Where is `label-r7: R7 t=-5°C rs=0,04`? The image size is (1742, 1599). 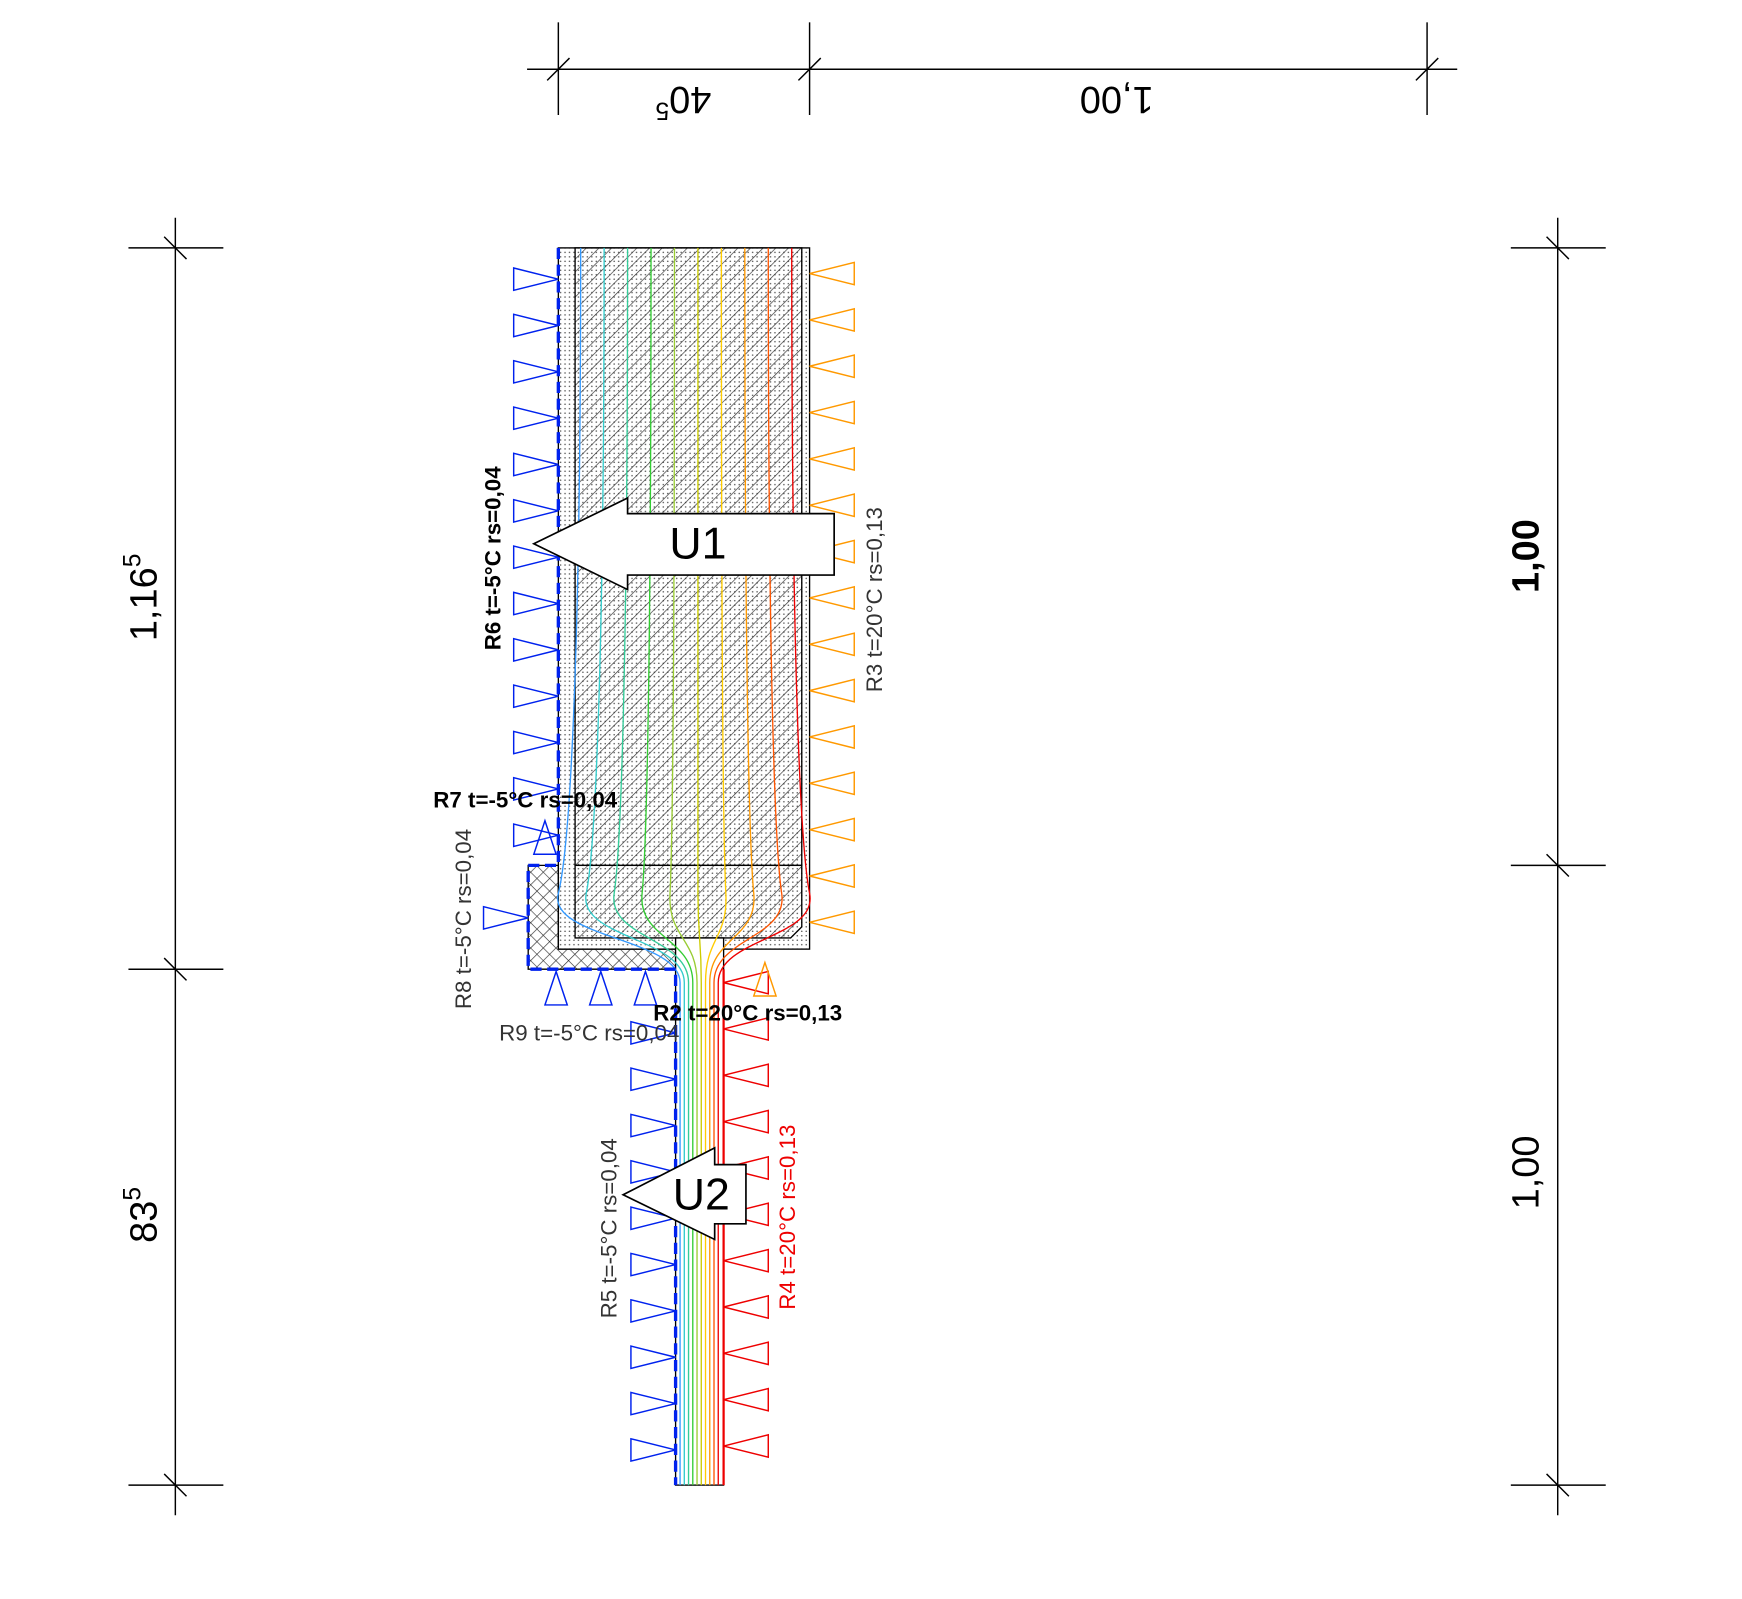 label-r7: R7 t=-5°C rs=0,04 is located at coordinates (525, 799).